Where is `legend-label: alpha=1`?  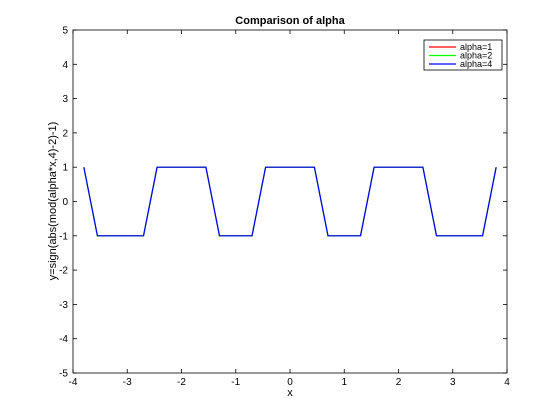 legend-label: alpha=1 is located at coordinates (476, 47).